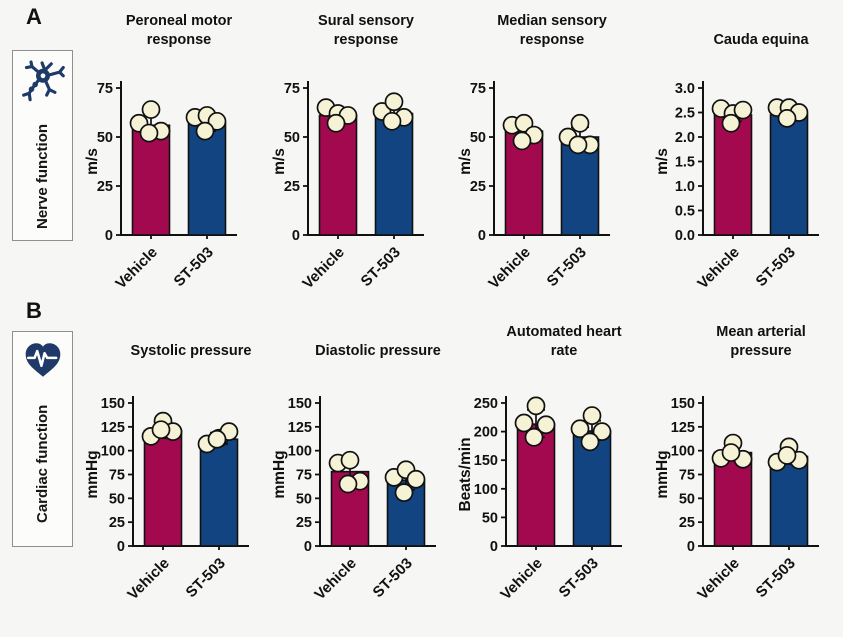  I want to click on chart-title: Peroneal motor, so click(179, 21).